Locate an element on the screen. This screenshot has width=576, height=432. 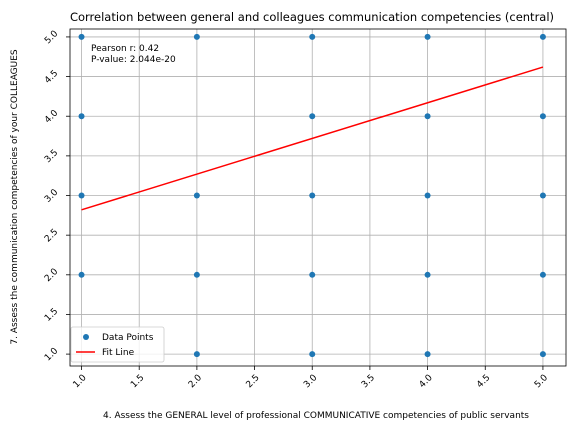
y-tick-label: 1.5 is located at coordinates (51, 315).